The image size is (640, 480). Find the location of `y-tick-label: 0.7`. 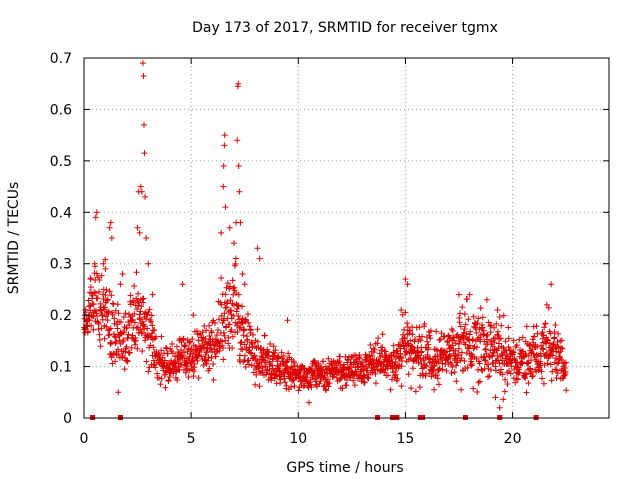

y-tick-label: 0.7 is located at coordinates (61, 59).